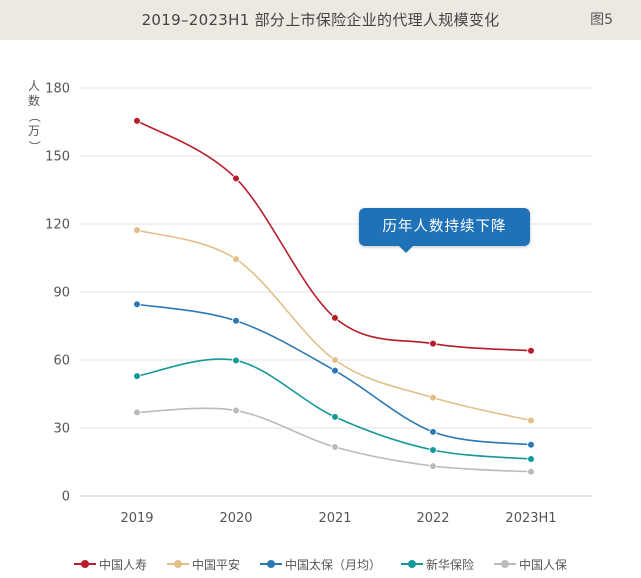  I want to click on x-tick-labels: 2019 2020 2021 2022 2023H1, so click(338, 518).